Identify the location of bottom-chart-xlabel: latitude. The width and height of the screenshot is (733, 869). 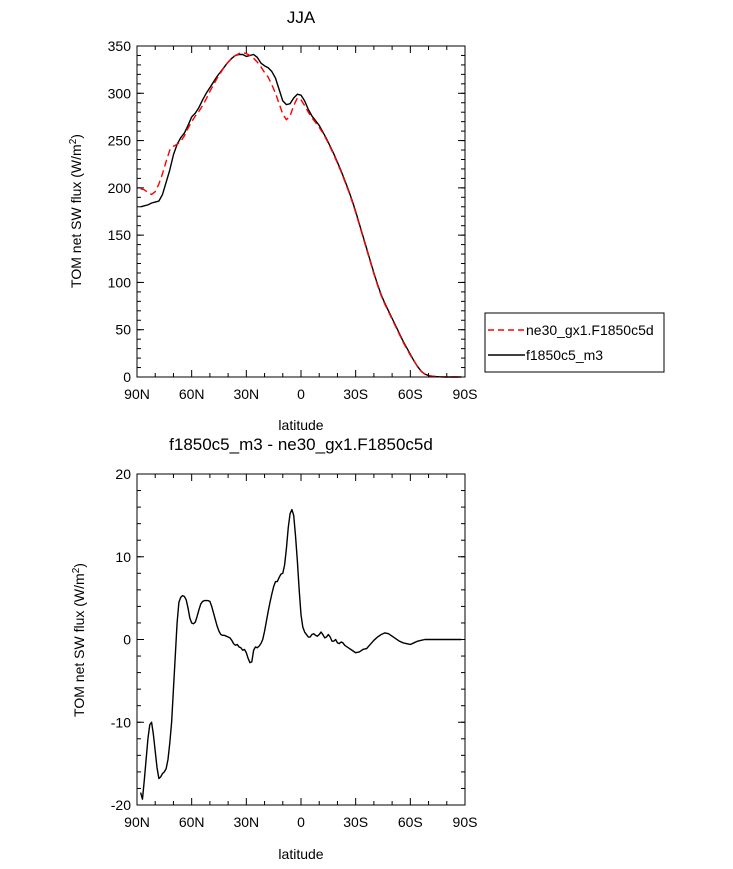
(300, 854).